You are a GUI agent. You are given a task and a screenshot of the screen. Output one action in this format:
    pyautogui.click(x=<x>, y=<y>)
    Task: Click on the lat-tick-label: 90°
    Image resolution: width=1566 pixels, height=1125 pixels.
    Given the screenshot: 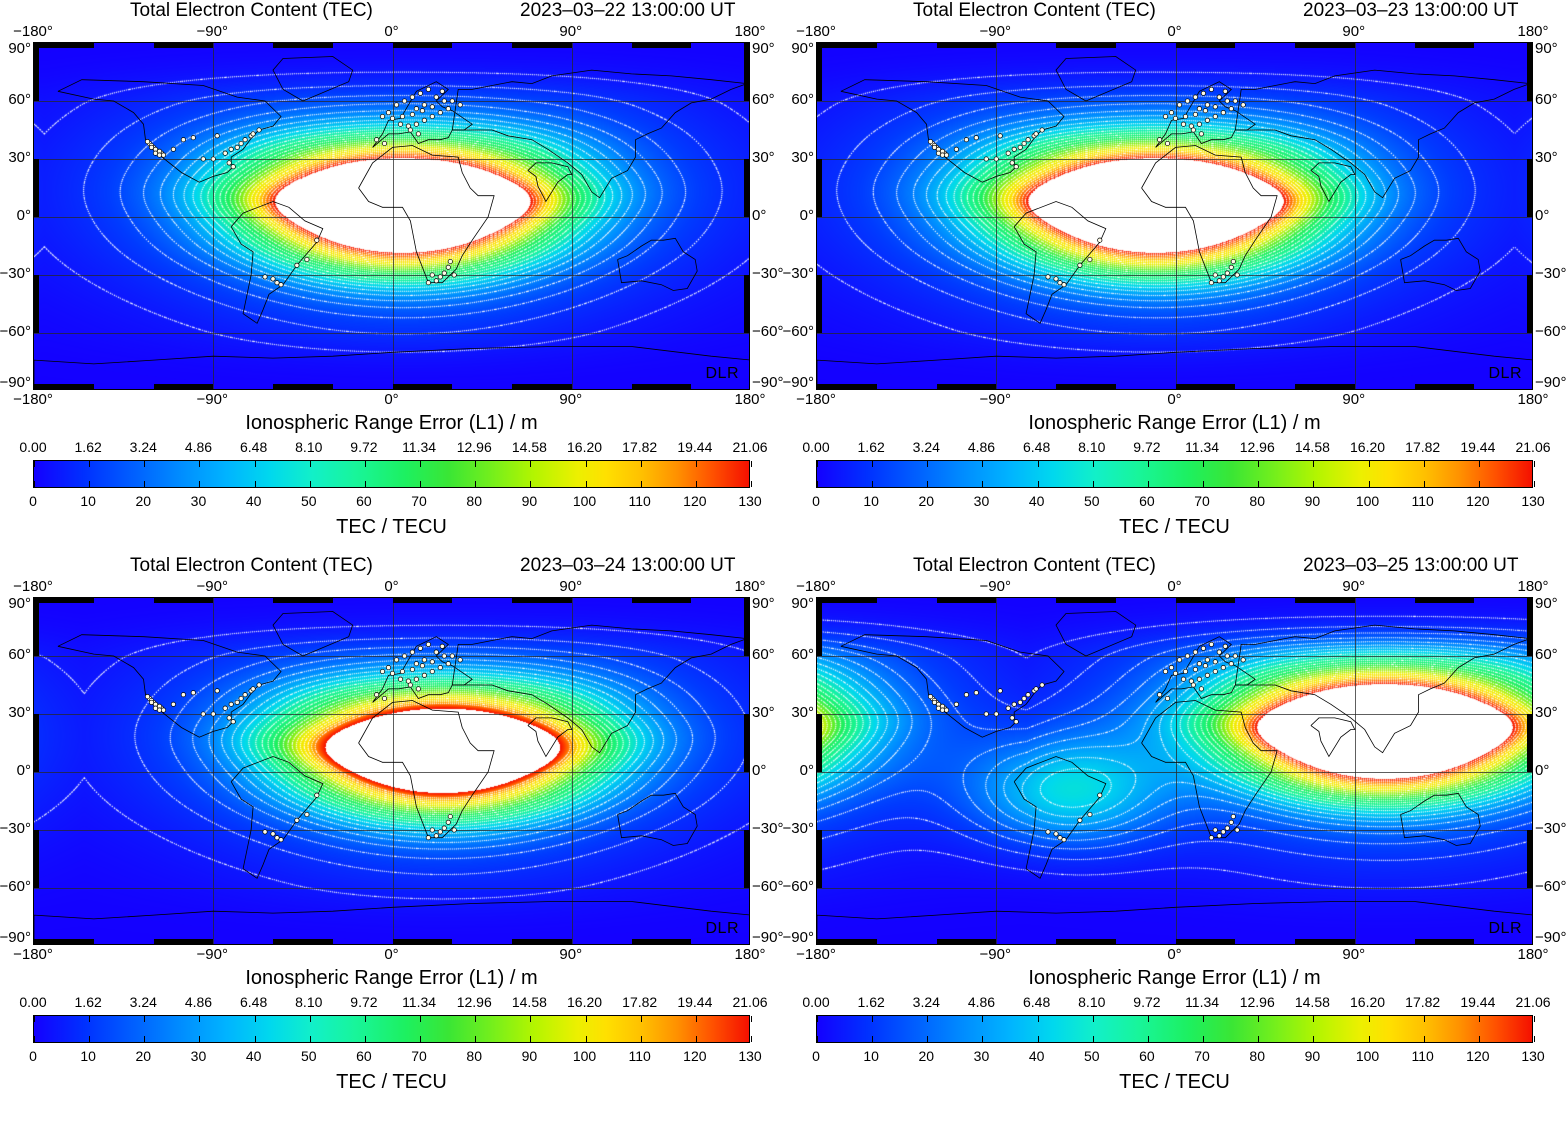 What is the action you would take?
    pyautogui.click(x=19, y=48)
    